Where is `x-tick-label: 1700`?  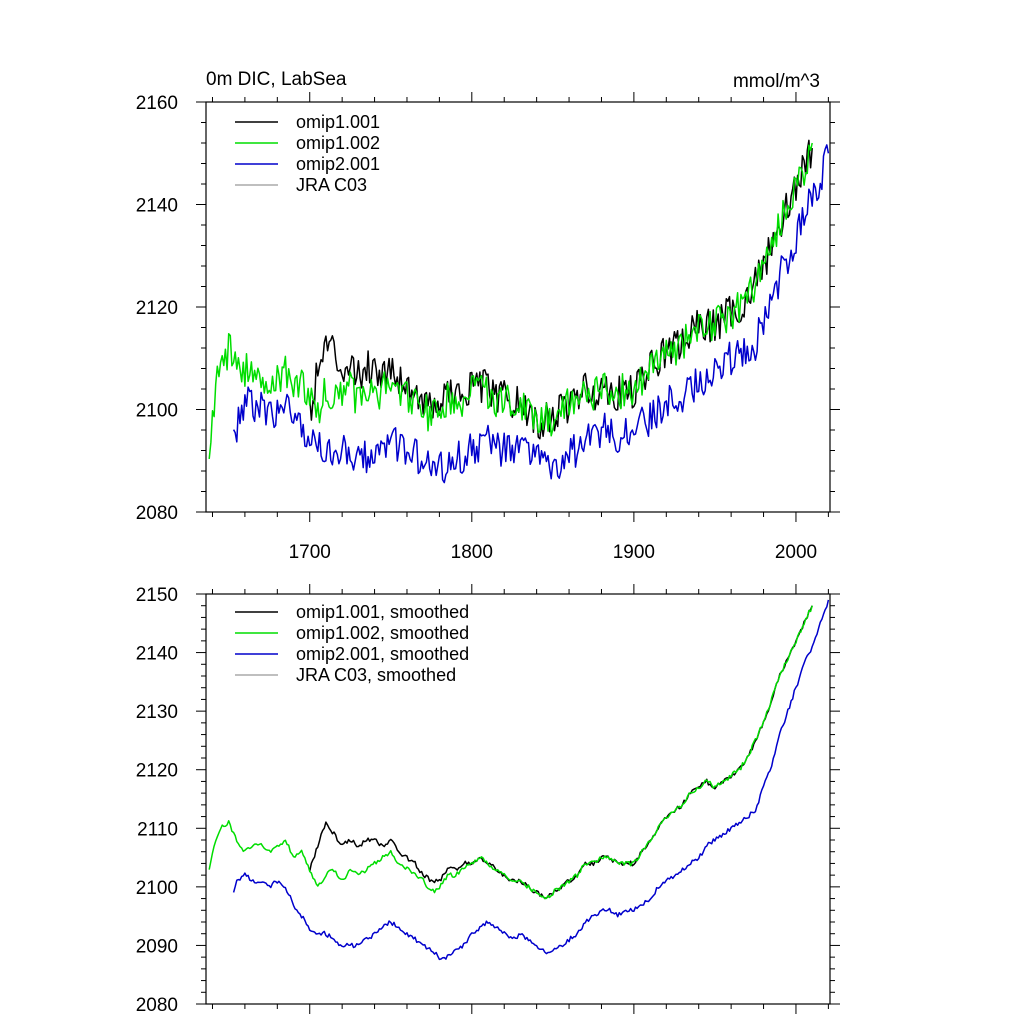
x-tick-label: 1700 is located at coordinates (310, 552).